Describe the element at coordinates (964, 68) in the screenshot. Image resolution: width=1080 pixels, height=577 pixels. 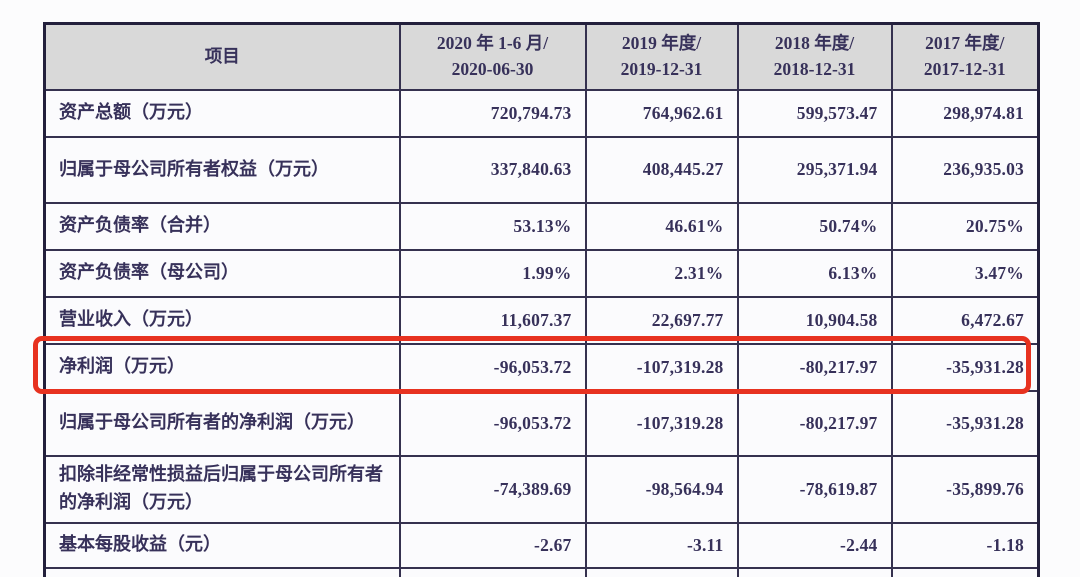
I see `period-line2: 2017-12-31` at that location.